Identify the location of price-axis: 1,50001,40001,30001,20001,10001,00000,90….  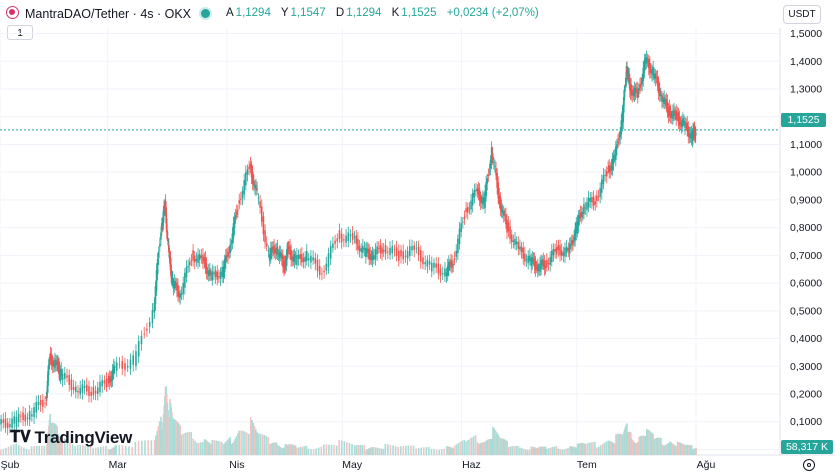
(808, 242).